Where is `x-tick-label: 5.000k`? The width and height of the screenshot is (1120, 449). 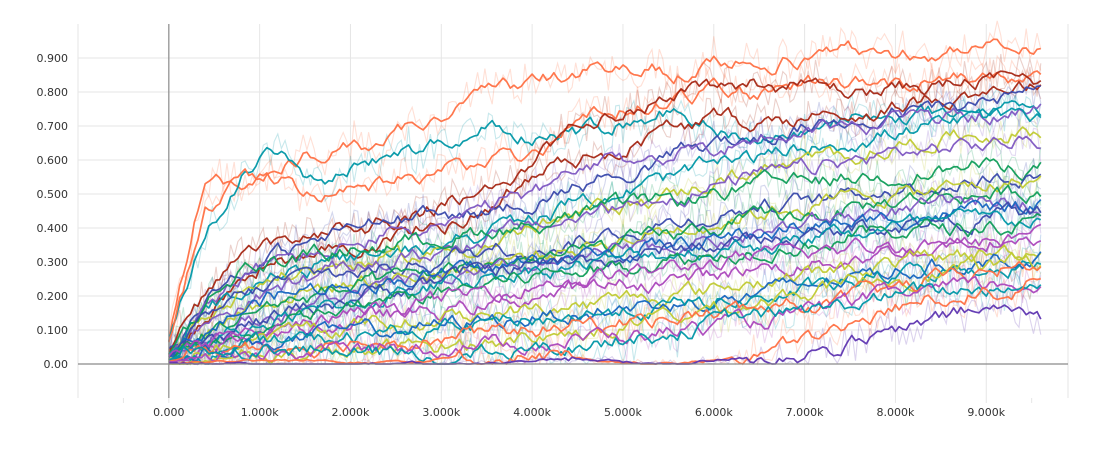
x-tick-label: 5.000k is located at coordinates (623, 412).